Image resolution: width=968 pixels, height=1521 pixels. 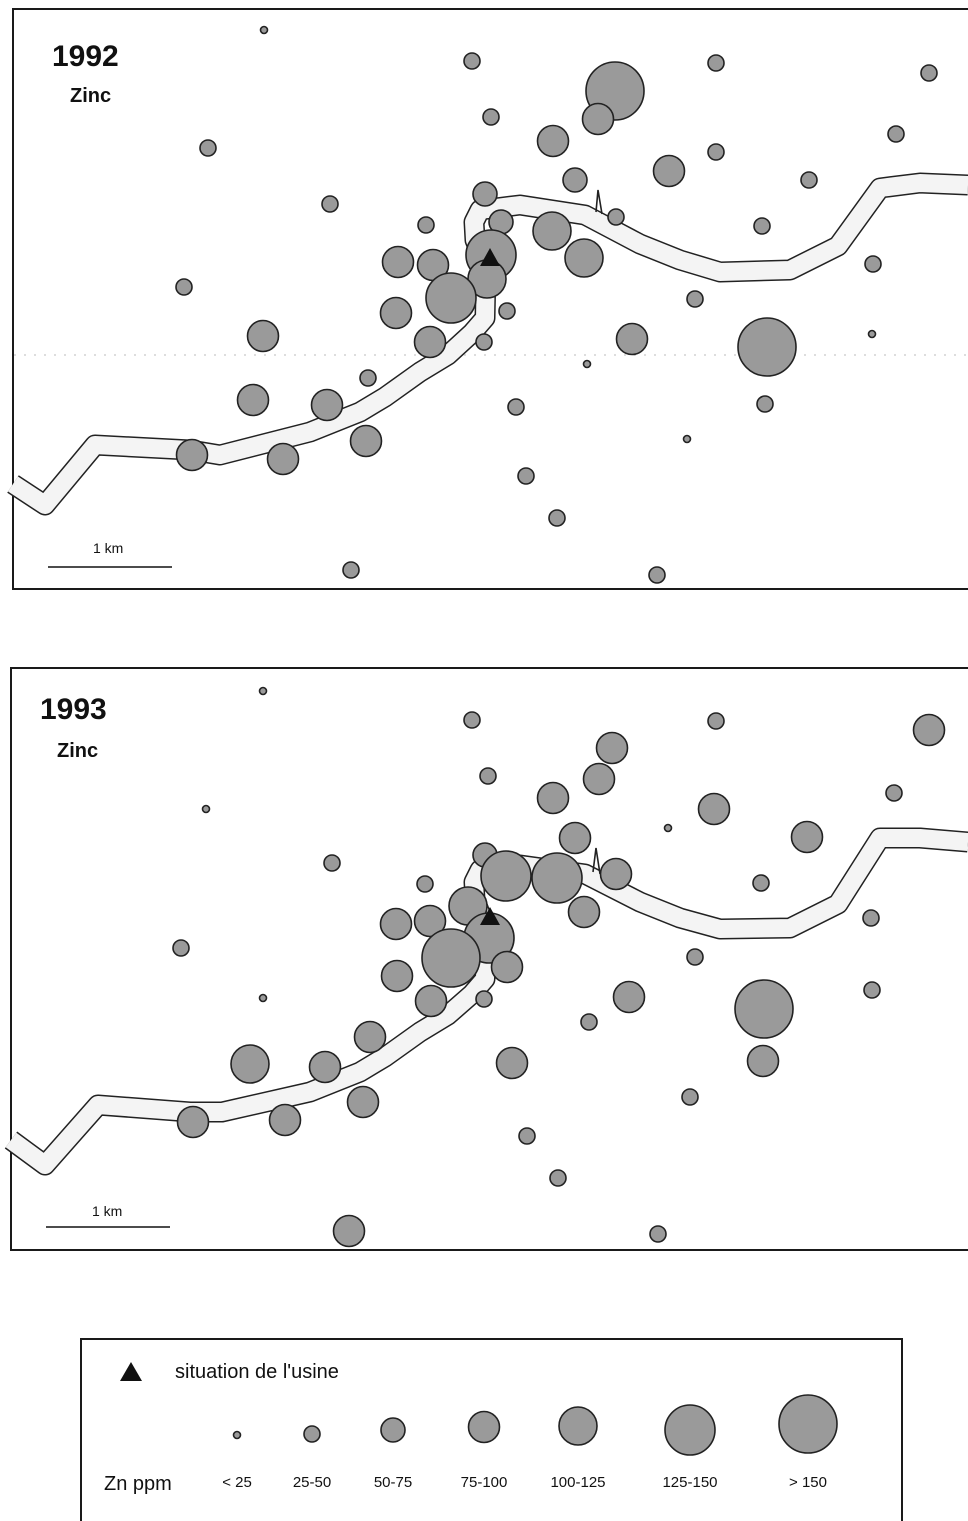 I want to click on legend-class-label: 75-100, so click(x=484, y=1482).